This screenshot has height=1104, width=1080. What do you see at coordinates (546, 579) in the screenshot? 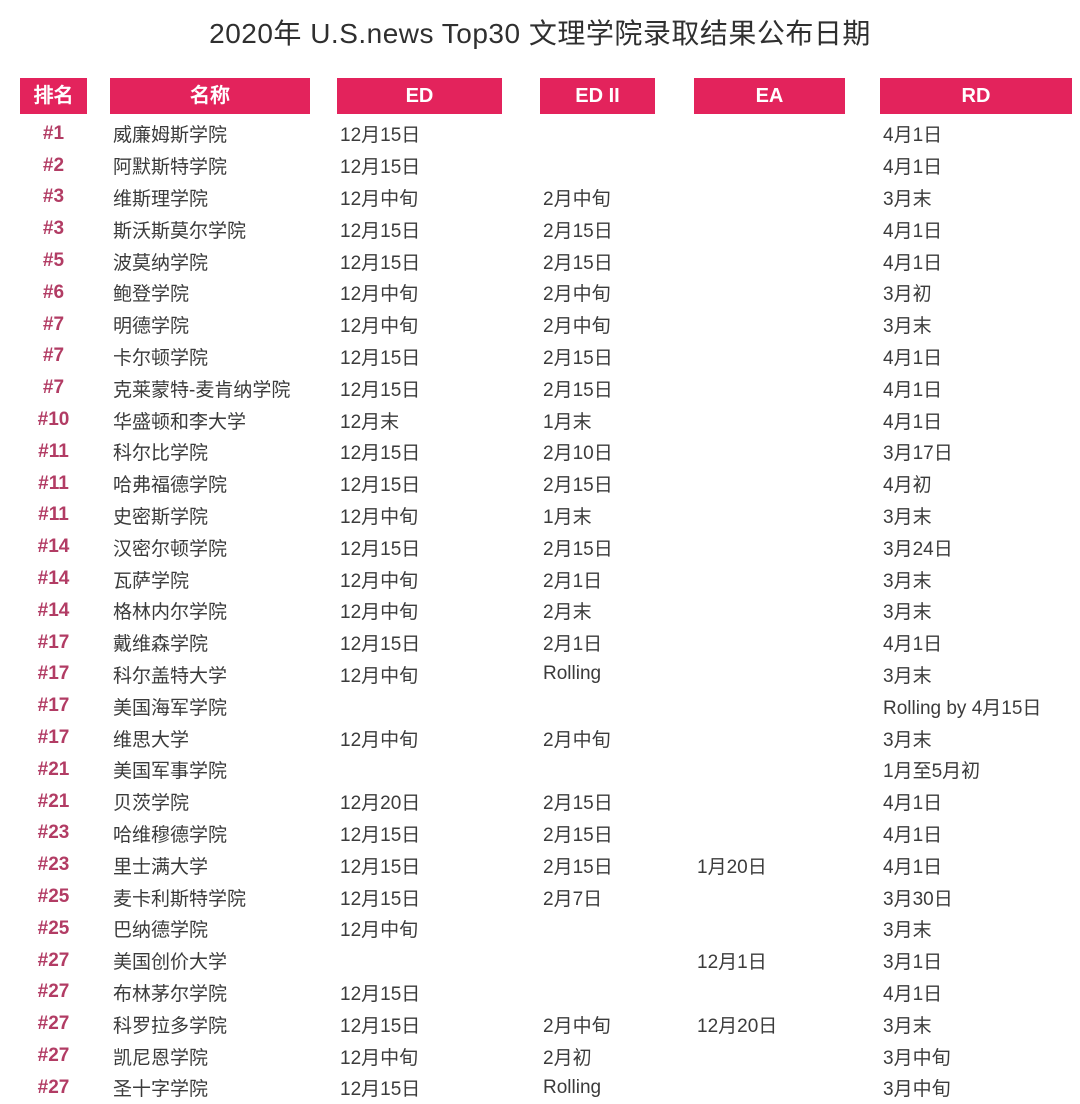
I see `table-row: #14 瓦萨学院 12月中旬 2月1日 3月末` at bounding box center [546, 579].